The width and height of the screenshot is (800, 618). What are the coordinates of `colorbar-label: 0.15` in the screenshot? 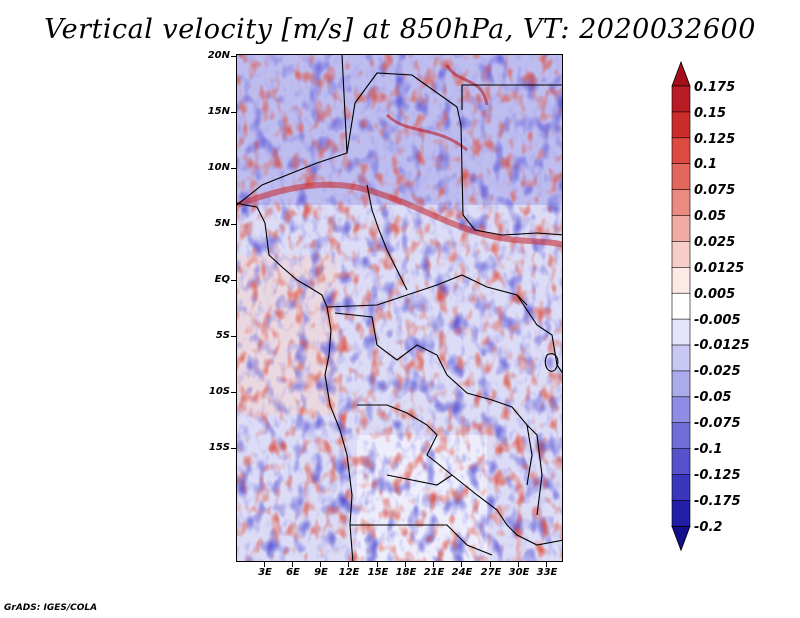 It's located at (710, 113).